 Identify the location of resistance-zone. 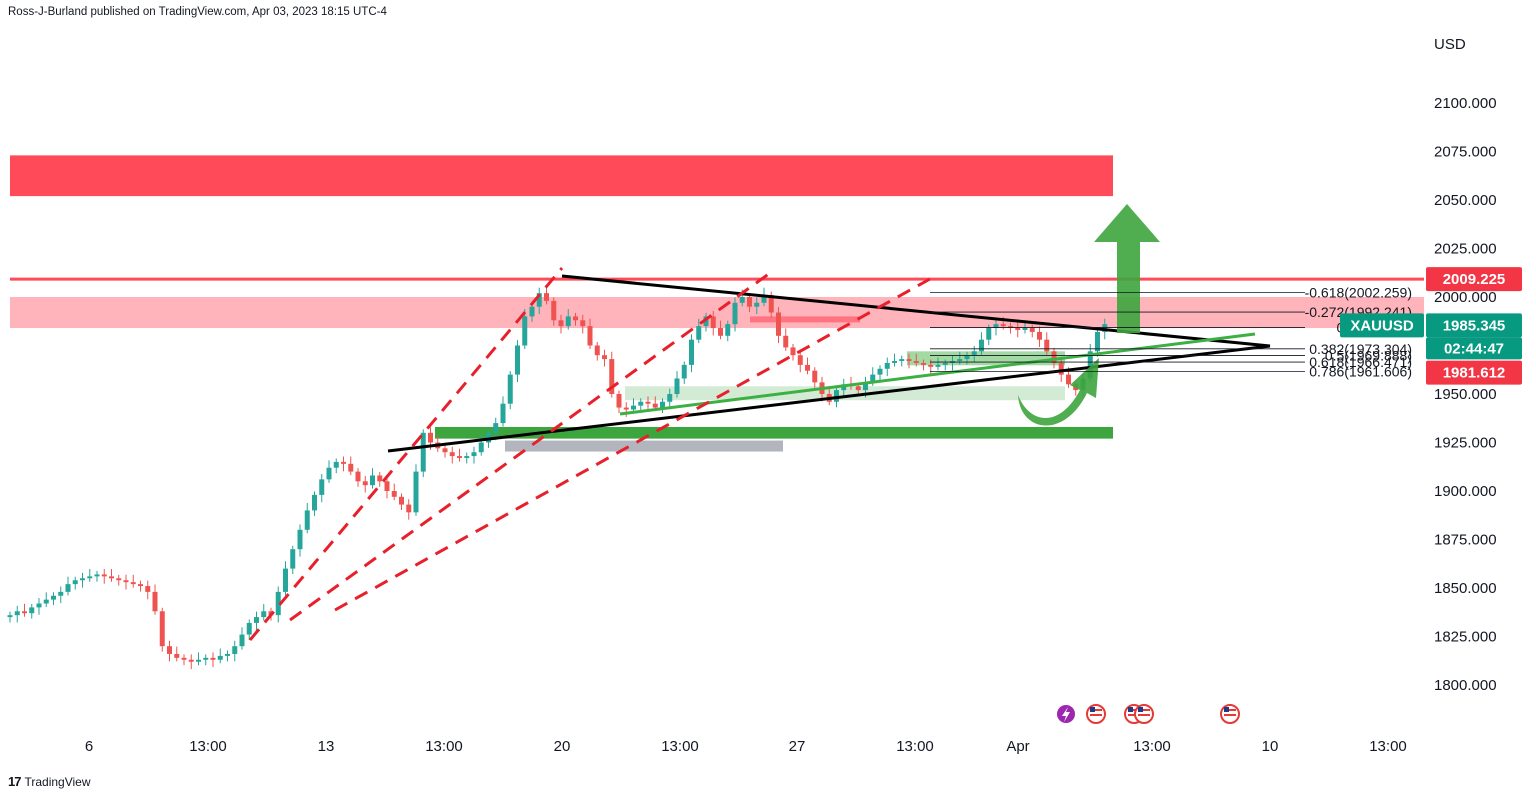
(561, 176).